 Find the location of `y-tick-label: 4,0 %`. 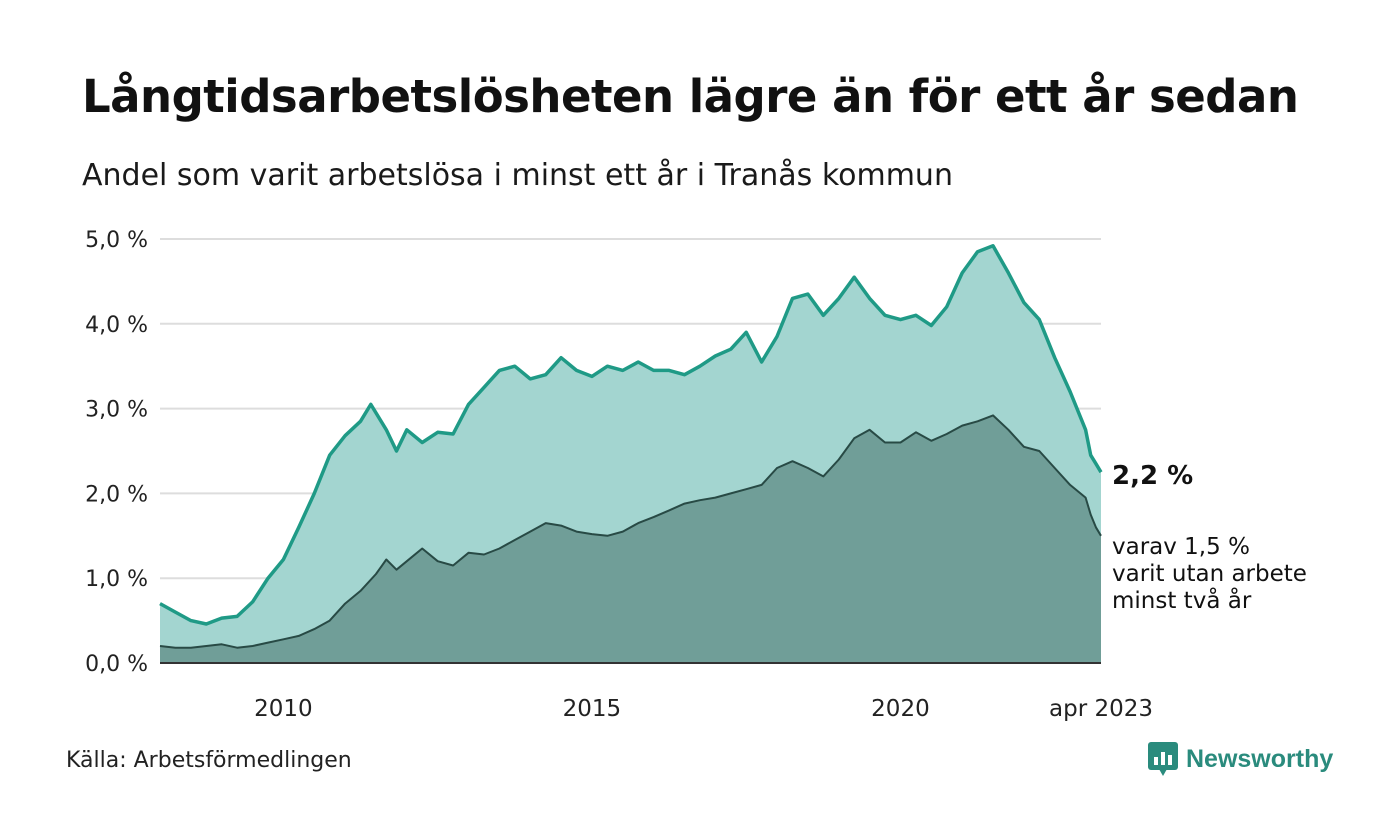

y-tick-label: 4,0 % is located at coordinates (116, 325).